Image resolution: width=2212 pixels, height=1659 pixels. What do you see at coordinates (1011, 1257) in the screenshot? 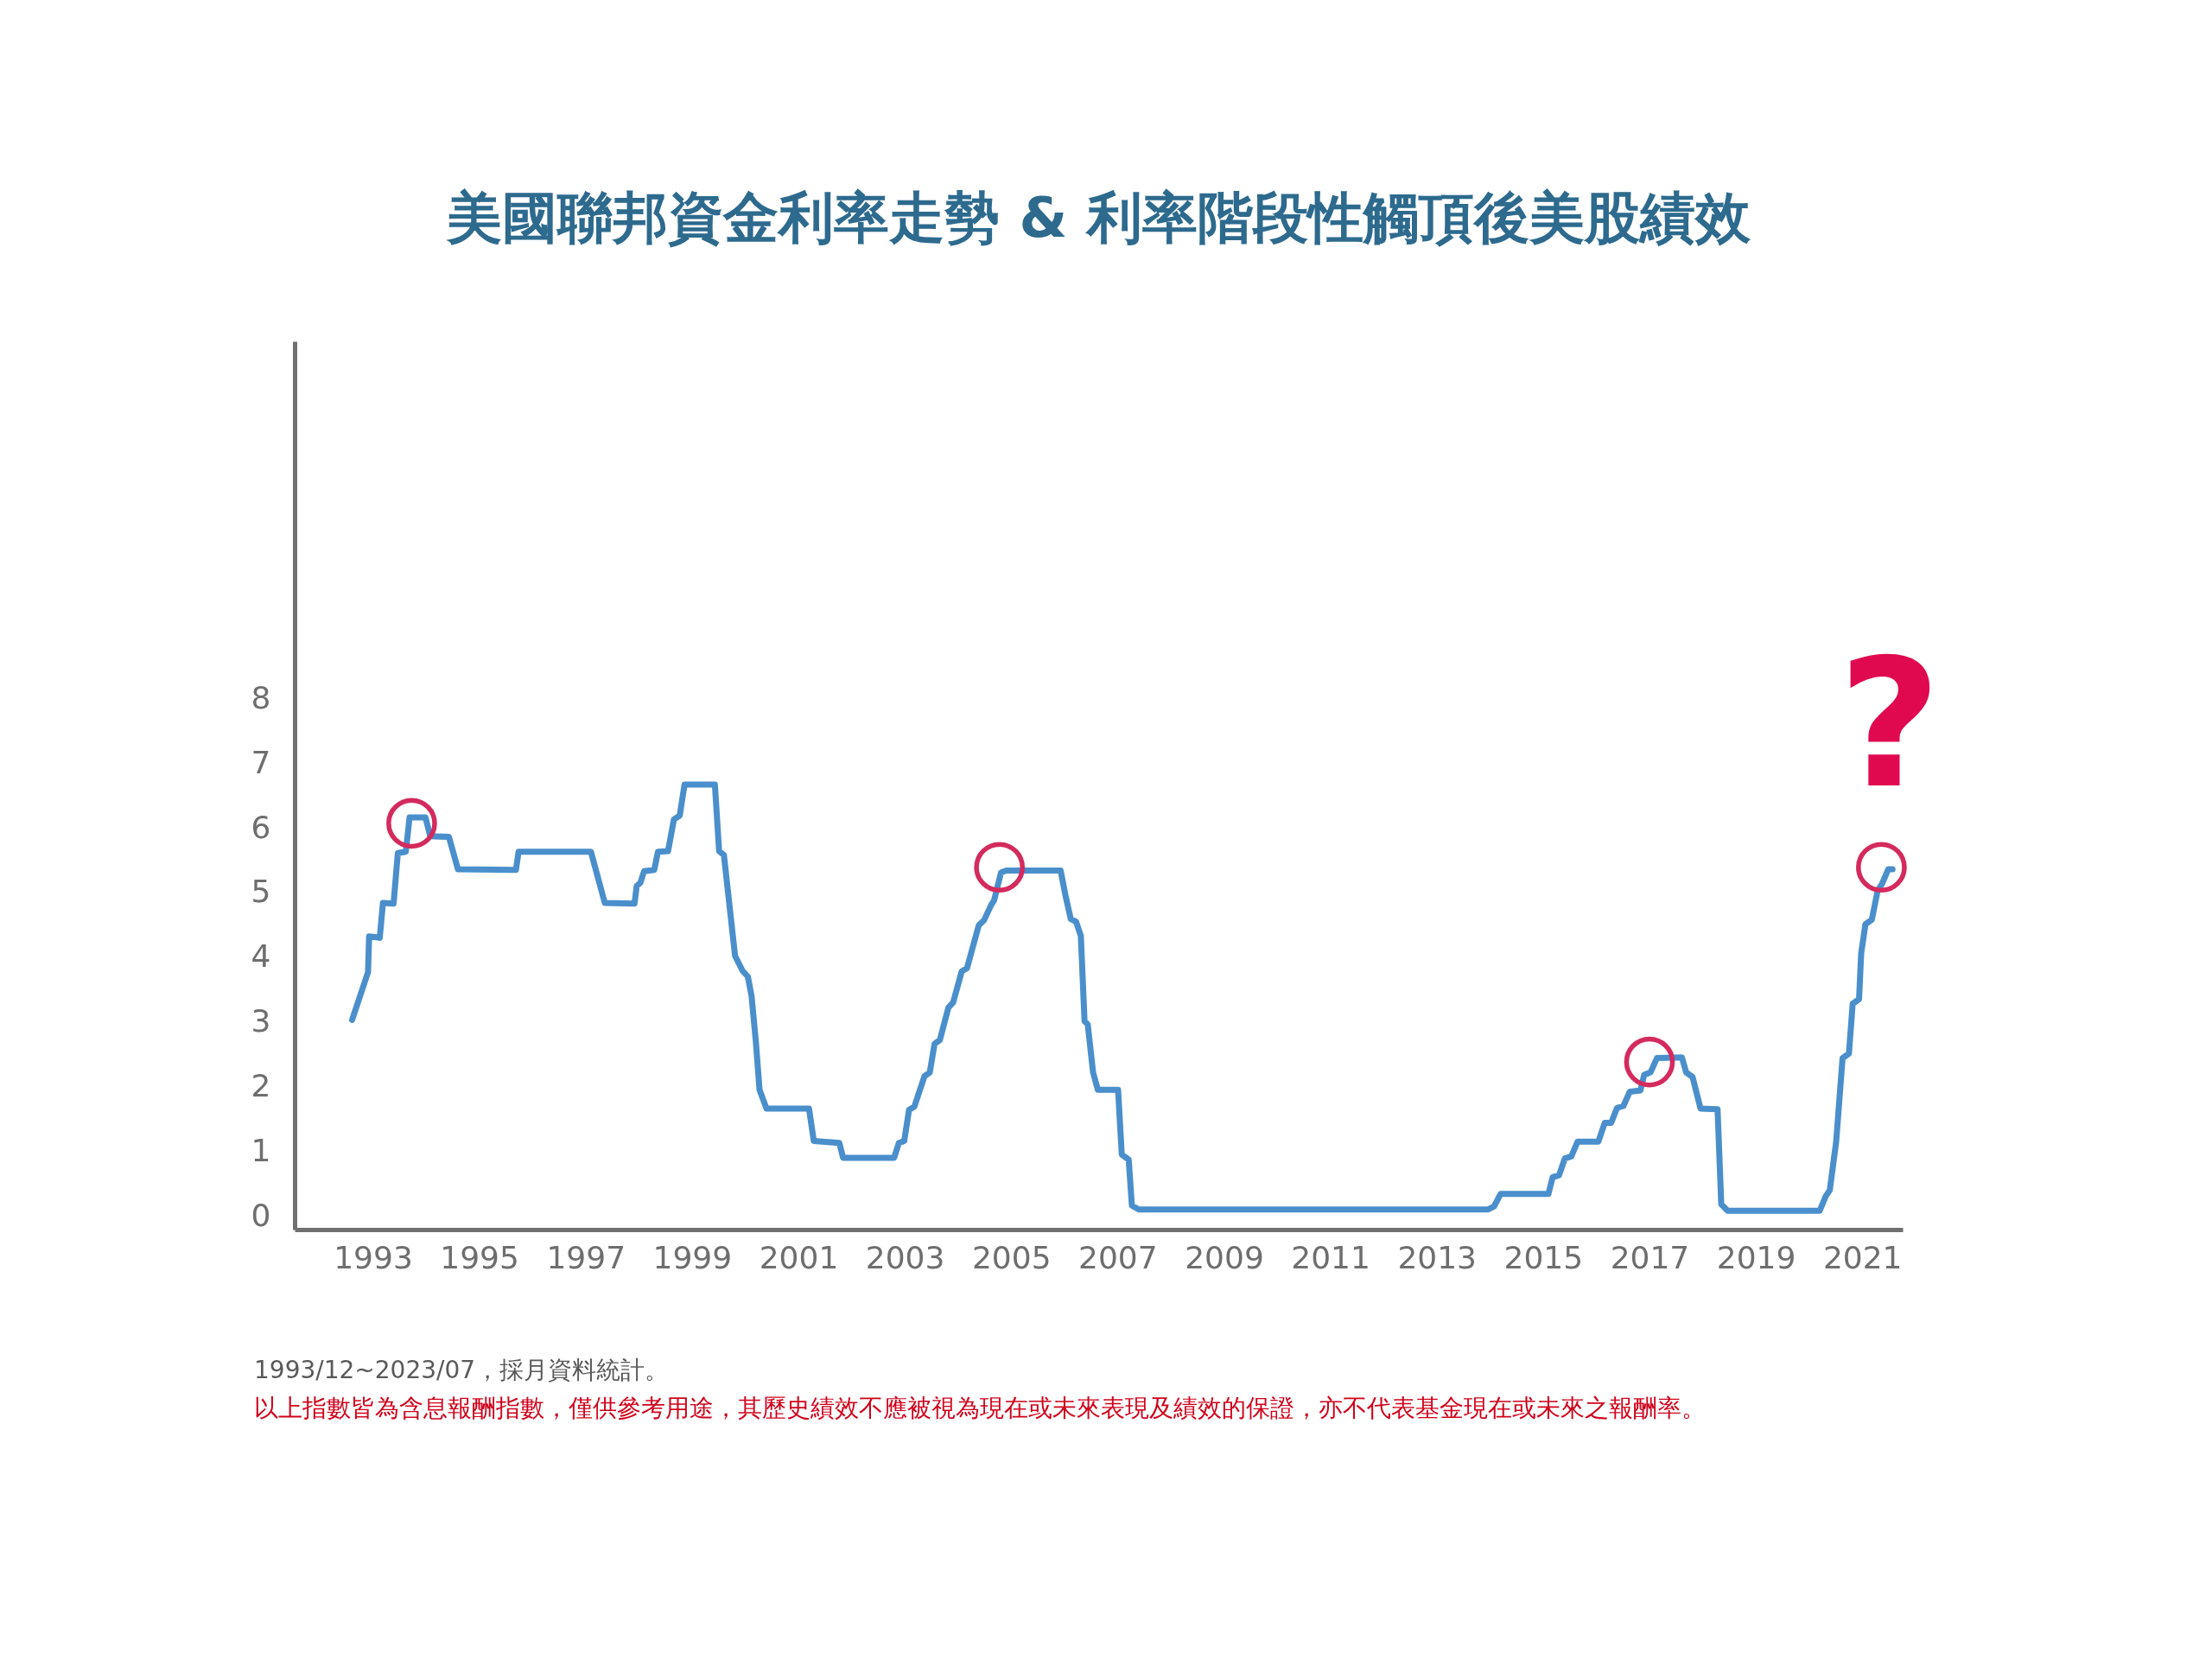
I see `x-tick-label: 2005` at bounding box center [1011, 1257].